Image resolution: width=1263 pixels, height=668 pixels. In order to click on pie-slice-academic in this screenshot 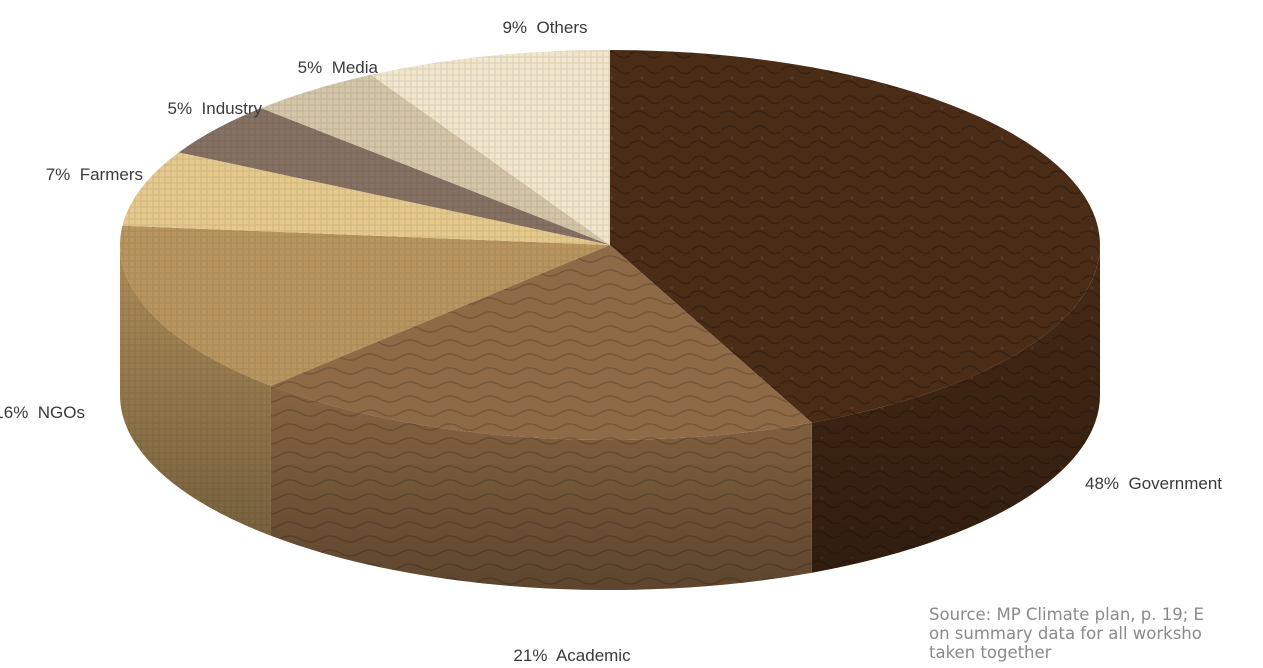, I will do `click(541, 342)`.